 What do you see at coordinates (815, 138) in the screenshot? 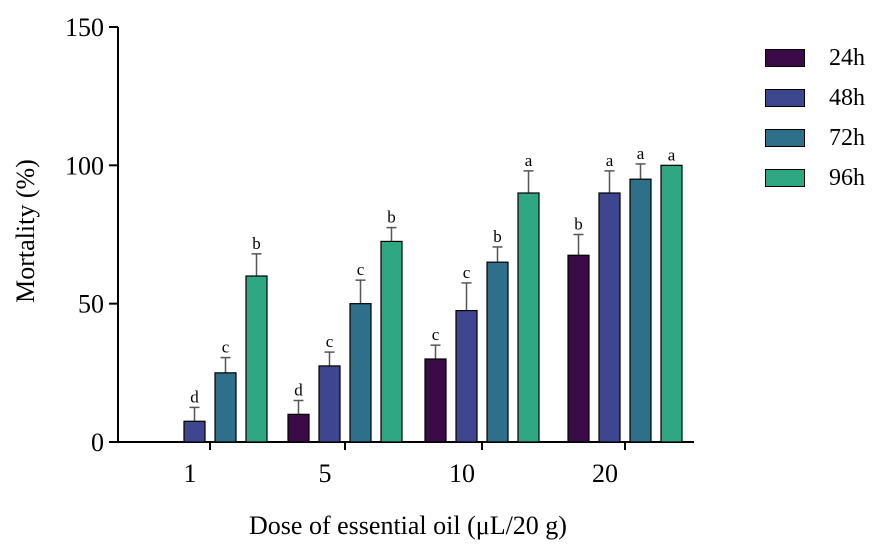
I see `legend-item-72h: 72h` at bounding box center [815, 138].